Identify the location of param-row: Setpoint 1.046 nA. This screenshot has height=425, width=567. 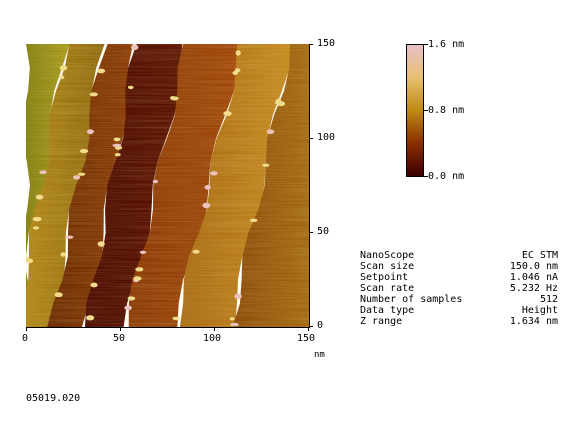
(460, 277).